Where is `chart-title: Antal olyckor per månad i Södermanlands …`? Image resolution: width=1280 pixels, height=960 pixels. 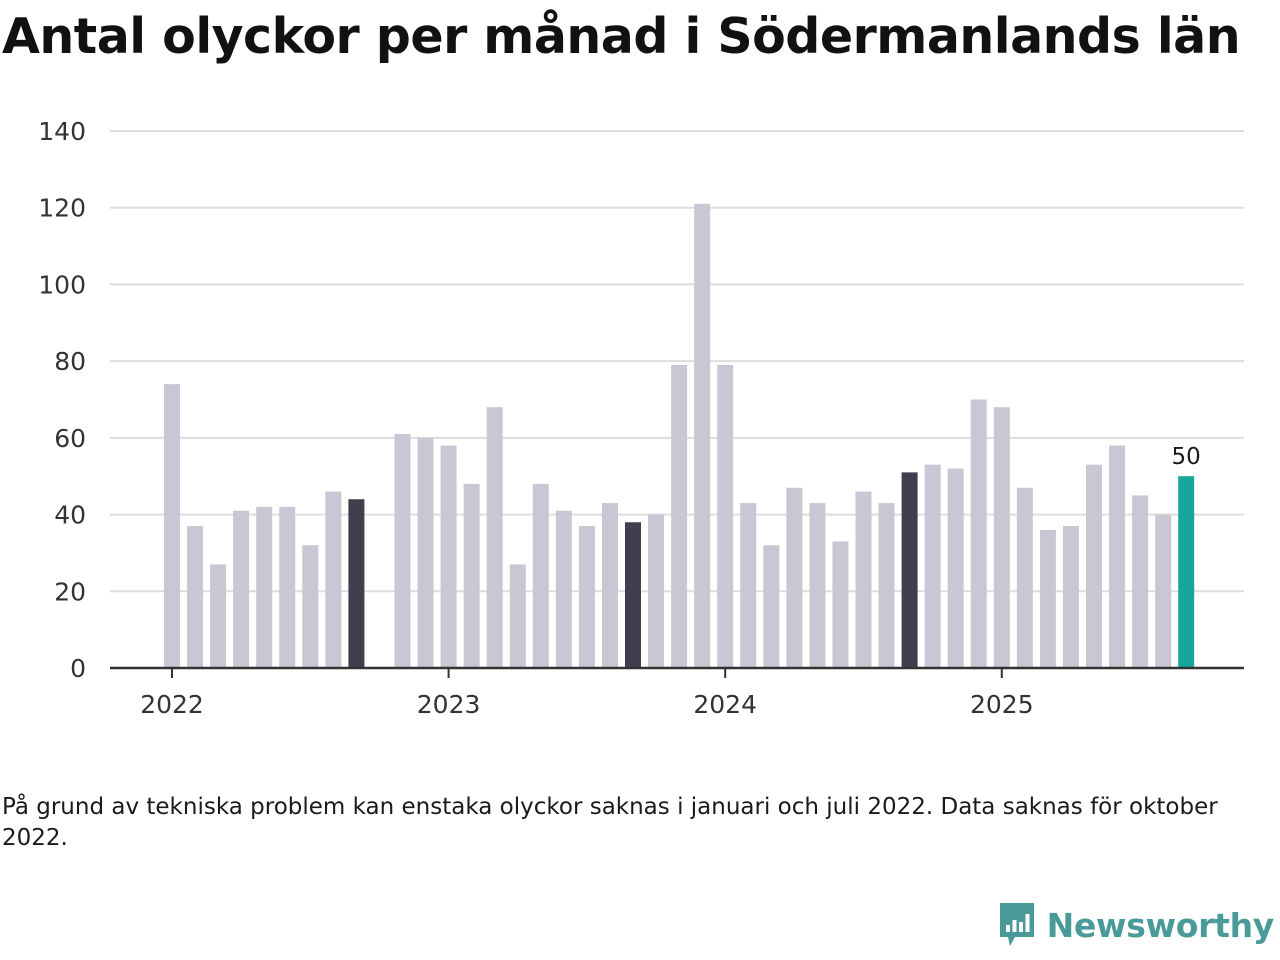
chart-title: Antal olyckor per månad i Södermanlands … is located at coordinates (621, 36).